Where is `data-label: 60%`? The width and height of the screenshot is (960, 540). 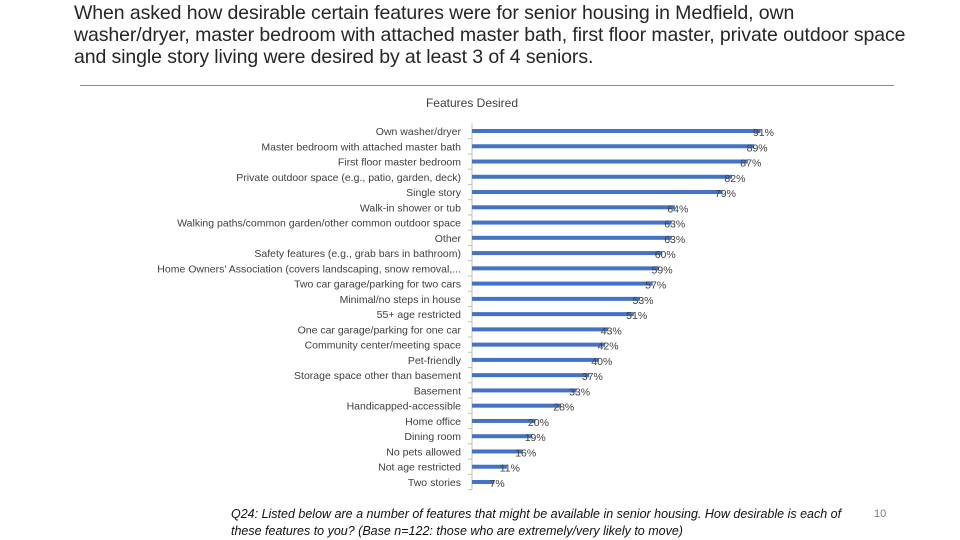
data-label: 60% is located at coordinates (665, 255).